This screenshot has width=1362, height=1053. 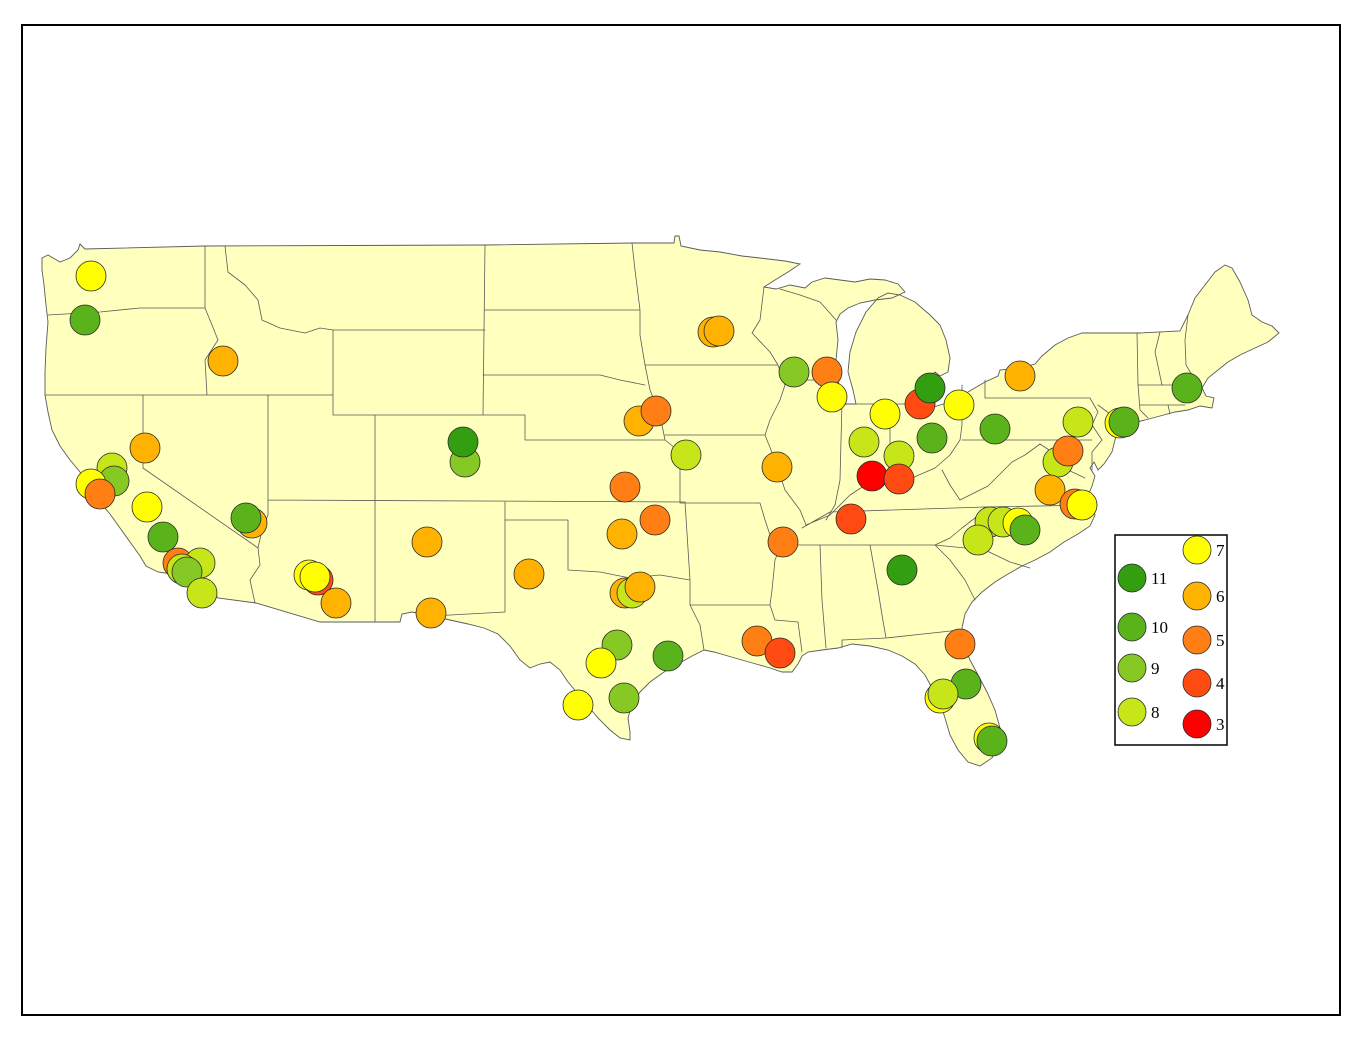 I want to click on legend: 11 10 9 8 7 6 5 4 3, so click(x=1171, y=640).